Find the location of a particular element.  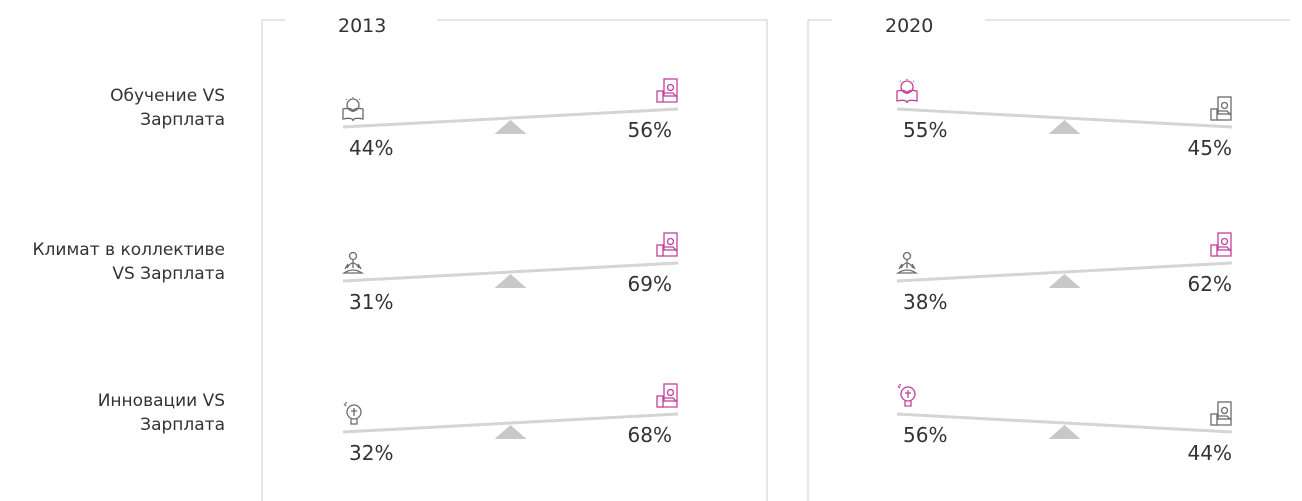

right-value: 69% is located at coordinates (650, 284).